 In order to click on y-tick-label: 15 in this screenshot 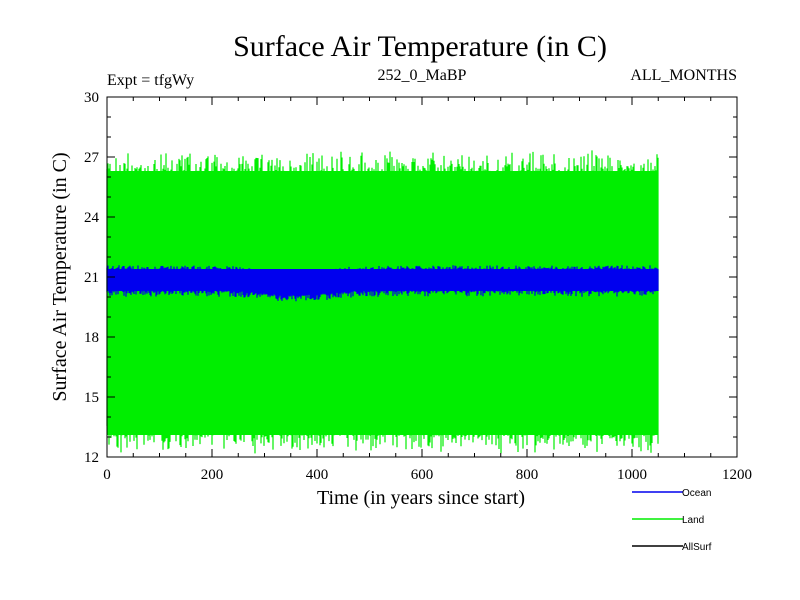, I will do `click(91, 398)`.